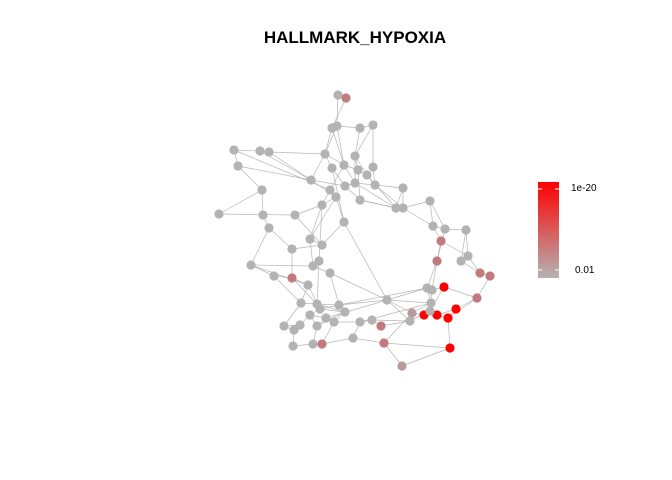 The height and width of the screenshot is (480, 672). I want to click on plot-title: HALLMARK_HYPOXIA, so click(355, 37).